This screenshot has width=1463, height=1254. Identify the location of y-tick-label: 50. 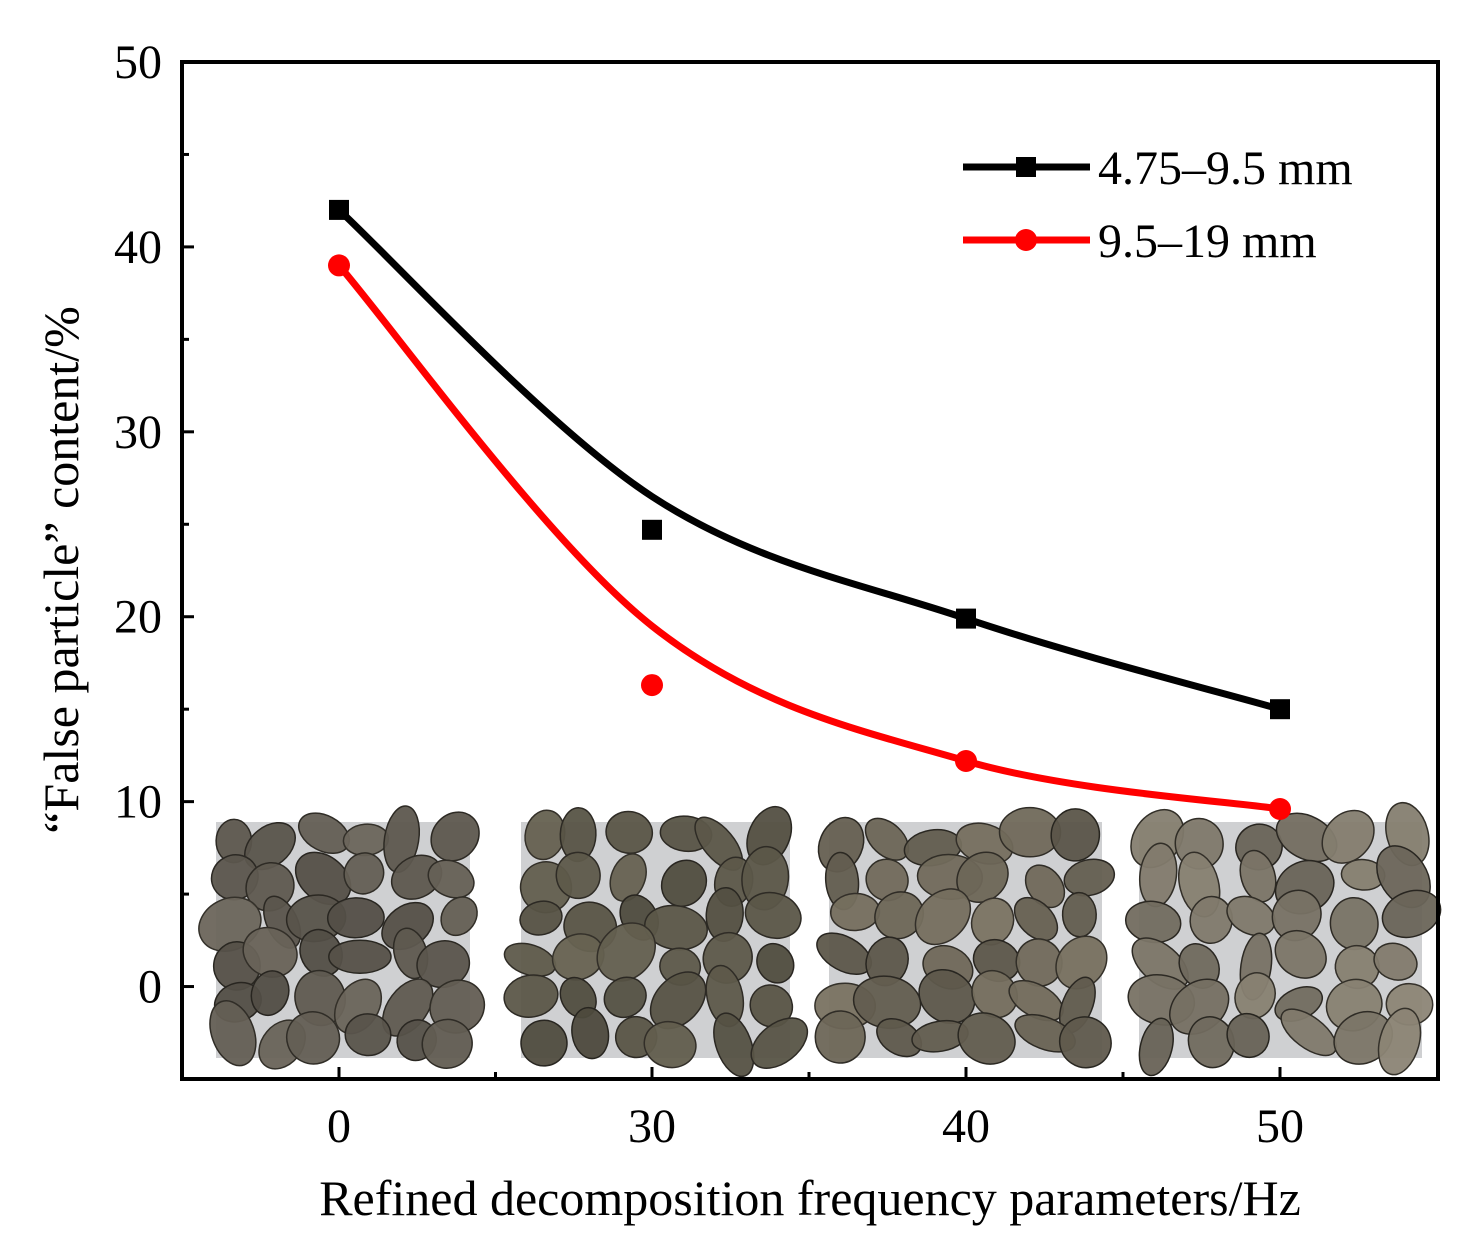
(138, 62).